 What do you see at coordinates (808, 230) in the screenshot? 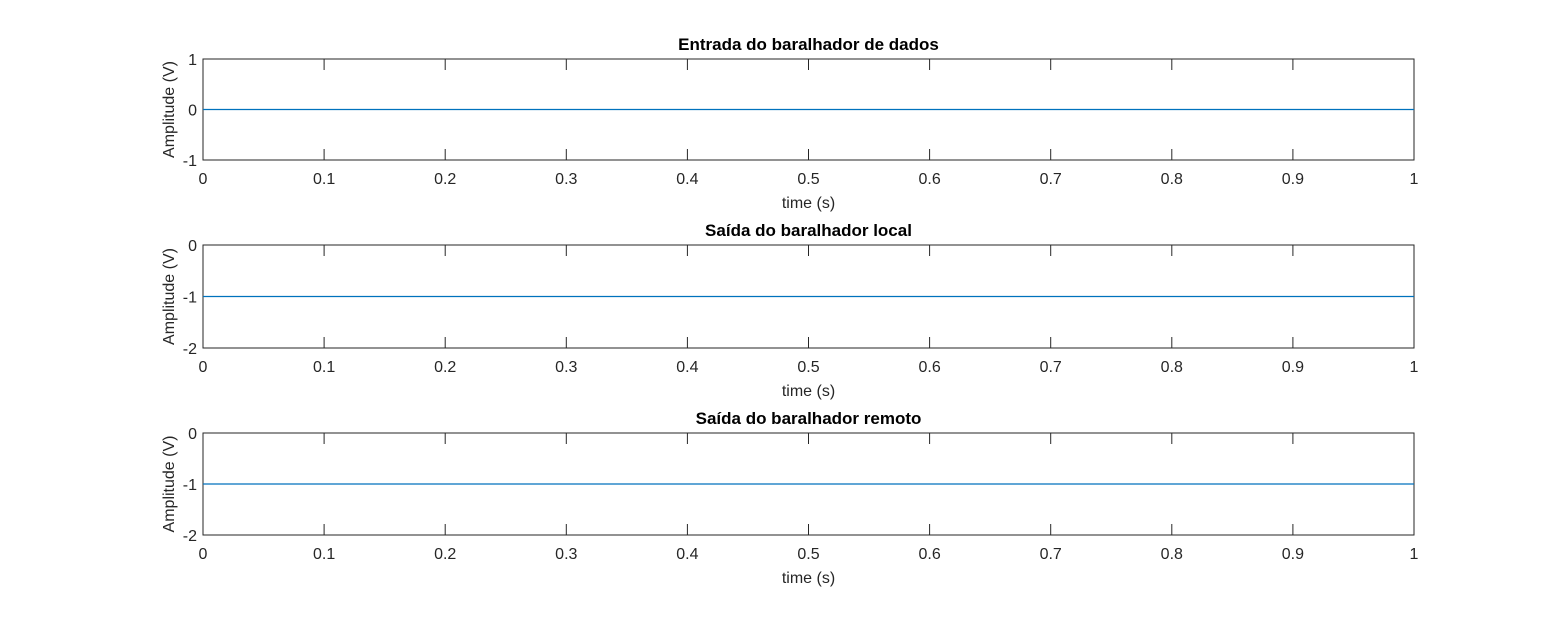
I see `chart-title: Saída do baralhador local` at bounding box center [808, 230].